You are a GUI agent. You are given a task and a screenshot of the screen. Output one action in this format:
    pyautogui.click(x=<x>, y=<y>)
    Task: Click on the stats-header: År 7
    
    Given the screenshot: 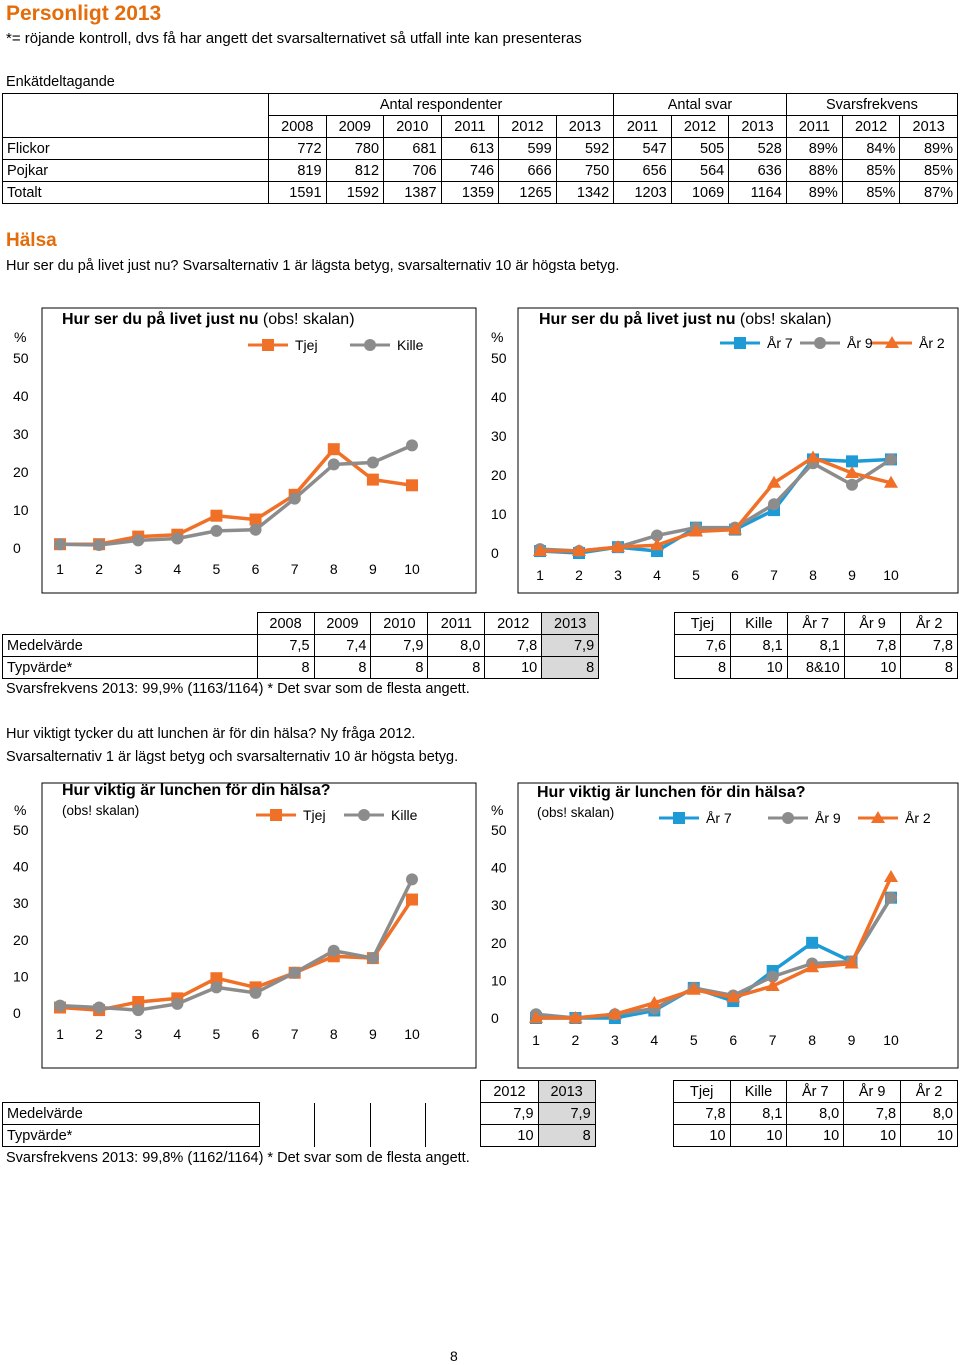 What is the action you would take?
    pyautogui.click(x=815, y=623)
    